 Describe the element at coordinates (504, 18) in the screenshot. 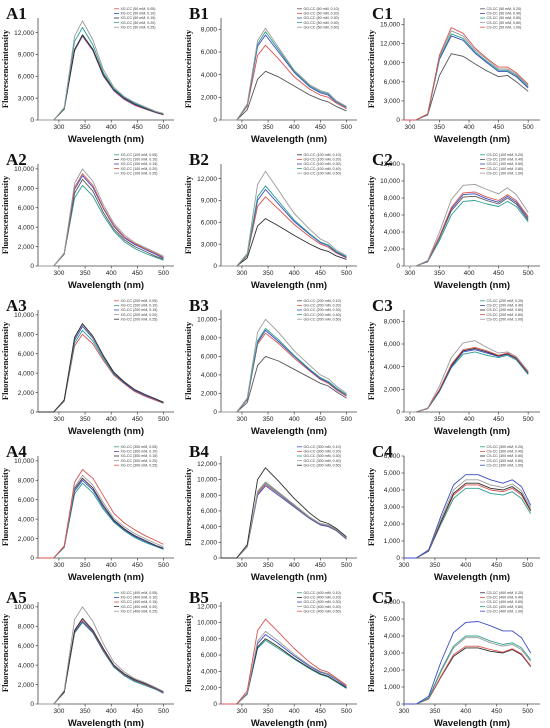

I see `legend-entry: CS-CC (50 mM, 0.60)` at that location.